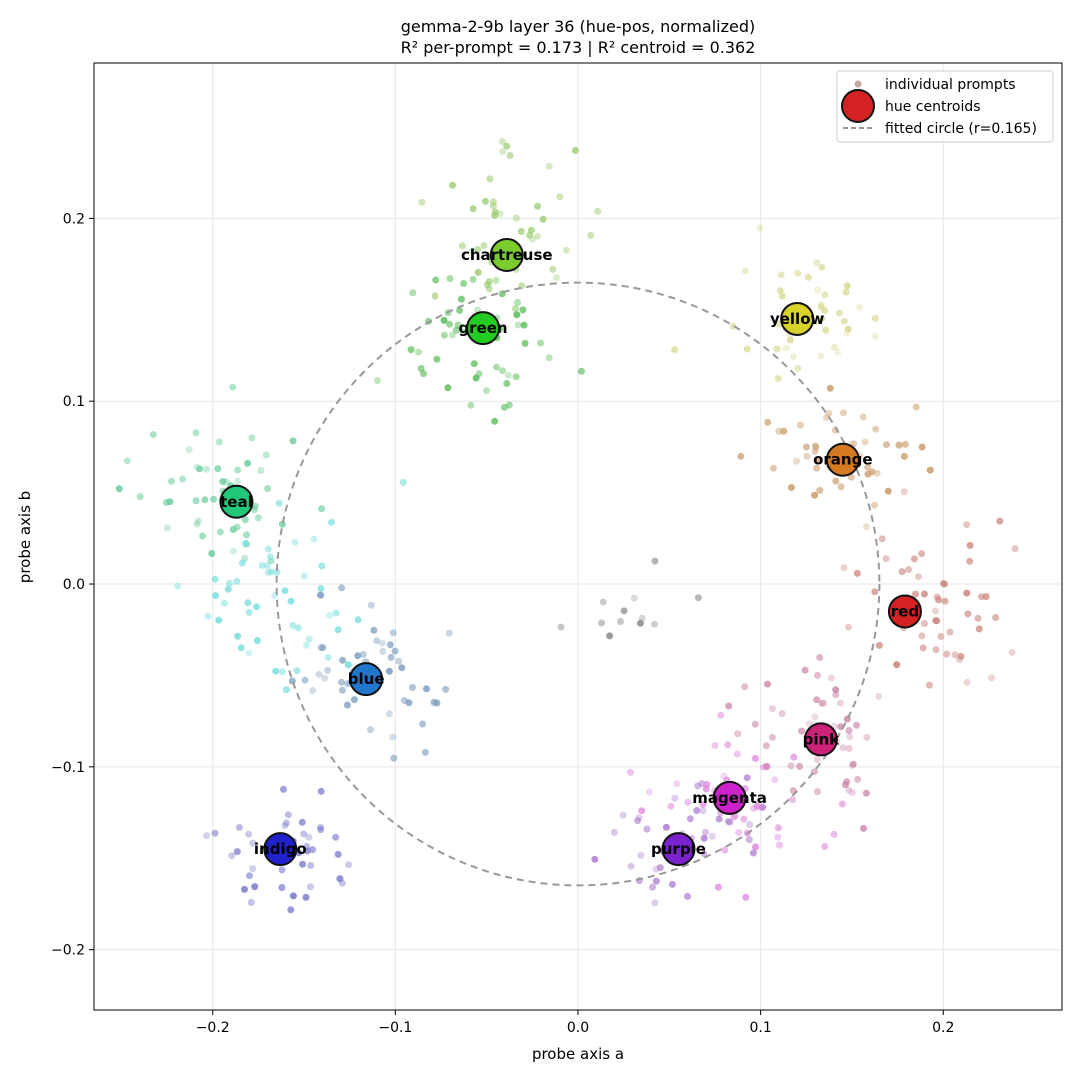 The width and height of the screenshot is (1080, 1080). I want to click on legend-item-centroids: hue centroids, so click(933, 107).